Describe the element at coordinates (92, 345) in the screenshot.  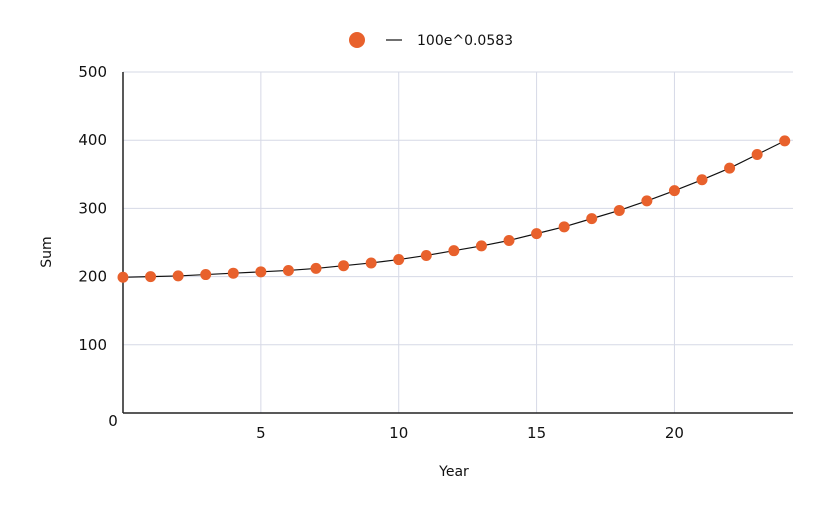
I see `y-tick-label: 100` at that location.